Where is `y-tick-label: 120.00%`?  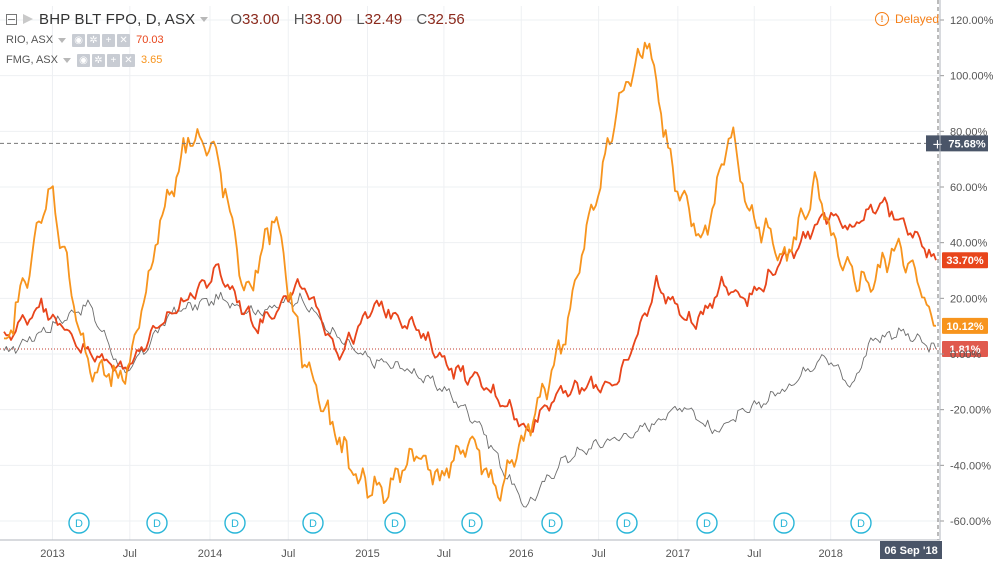 y-tick-label: 120.00% is located at coordinates (972, 21).